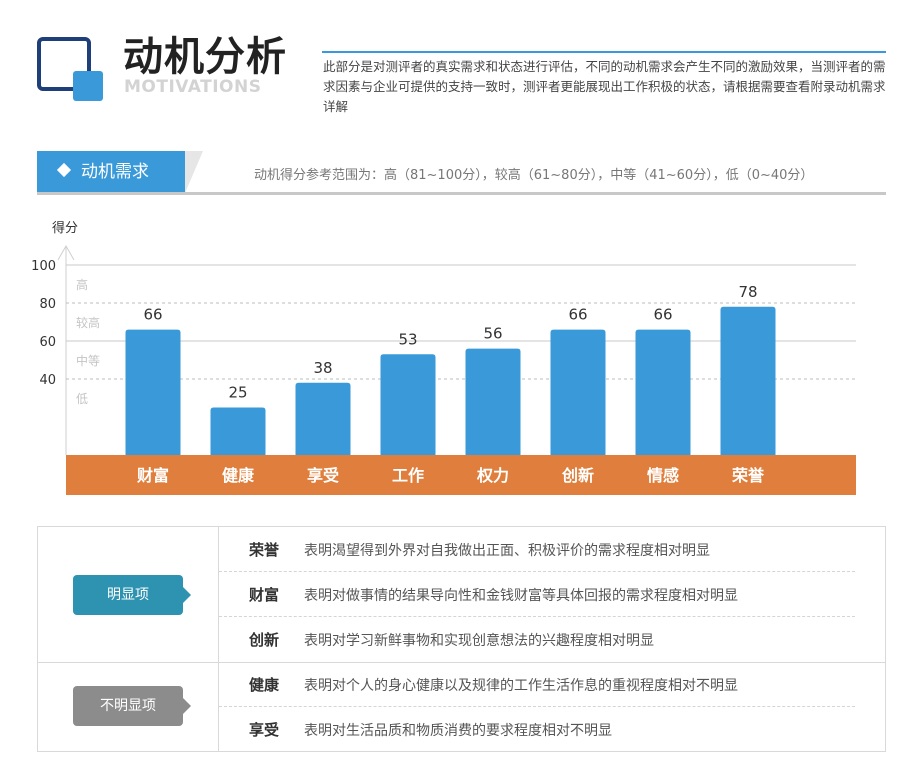 The image size is (919, 772). I want to click on y-axis-label: 得分, so click(65, 228).